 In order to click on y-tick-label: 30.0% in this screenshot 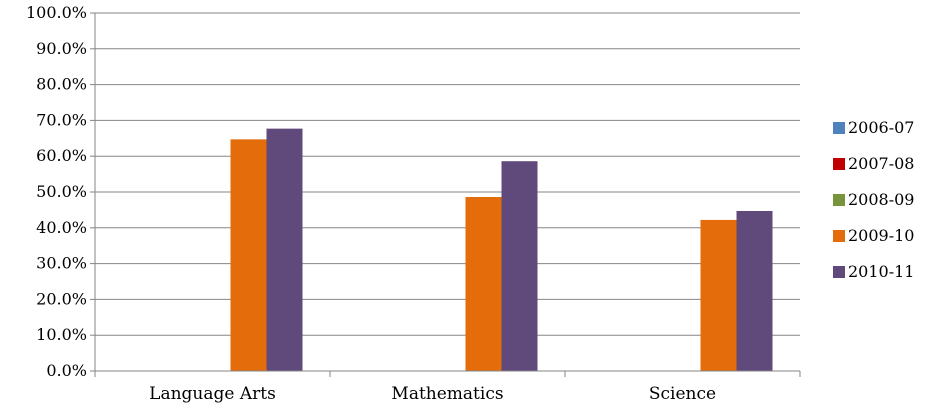, I will do `click(61, 263)`.